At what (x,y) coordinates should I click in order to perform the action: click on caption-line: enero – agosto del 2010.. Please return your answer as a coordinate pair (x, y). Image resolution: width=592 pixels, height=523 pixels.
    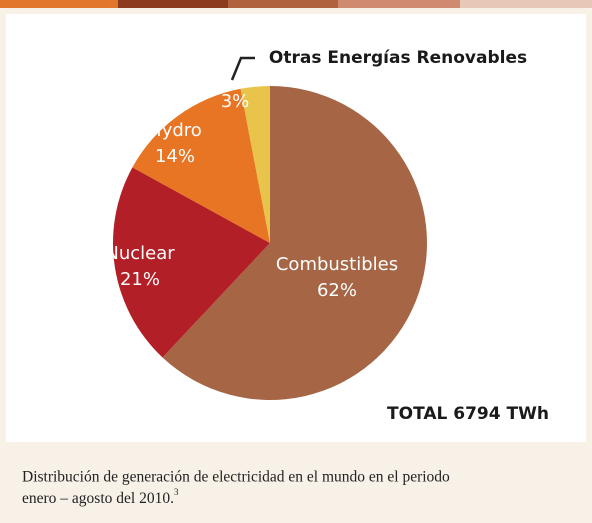
    Looking at the image, I should click on (98, 498).